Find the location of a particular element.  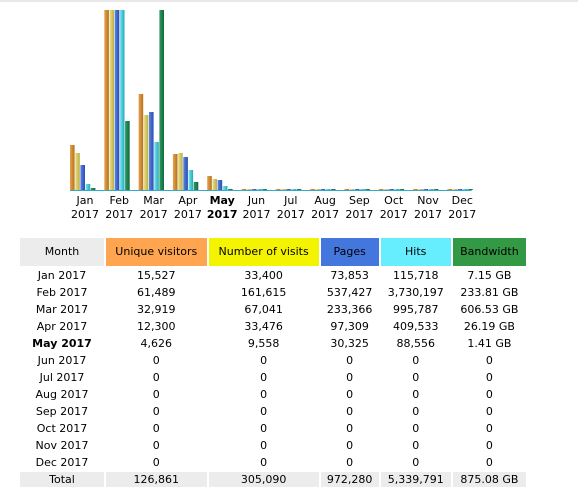

bar-uv-dec is located at coordinates (449, 189).